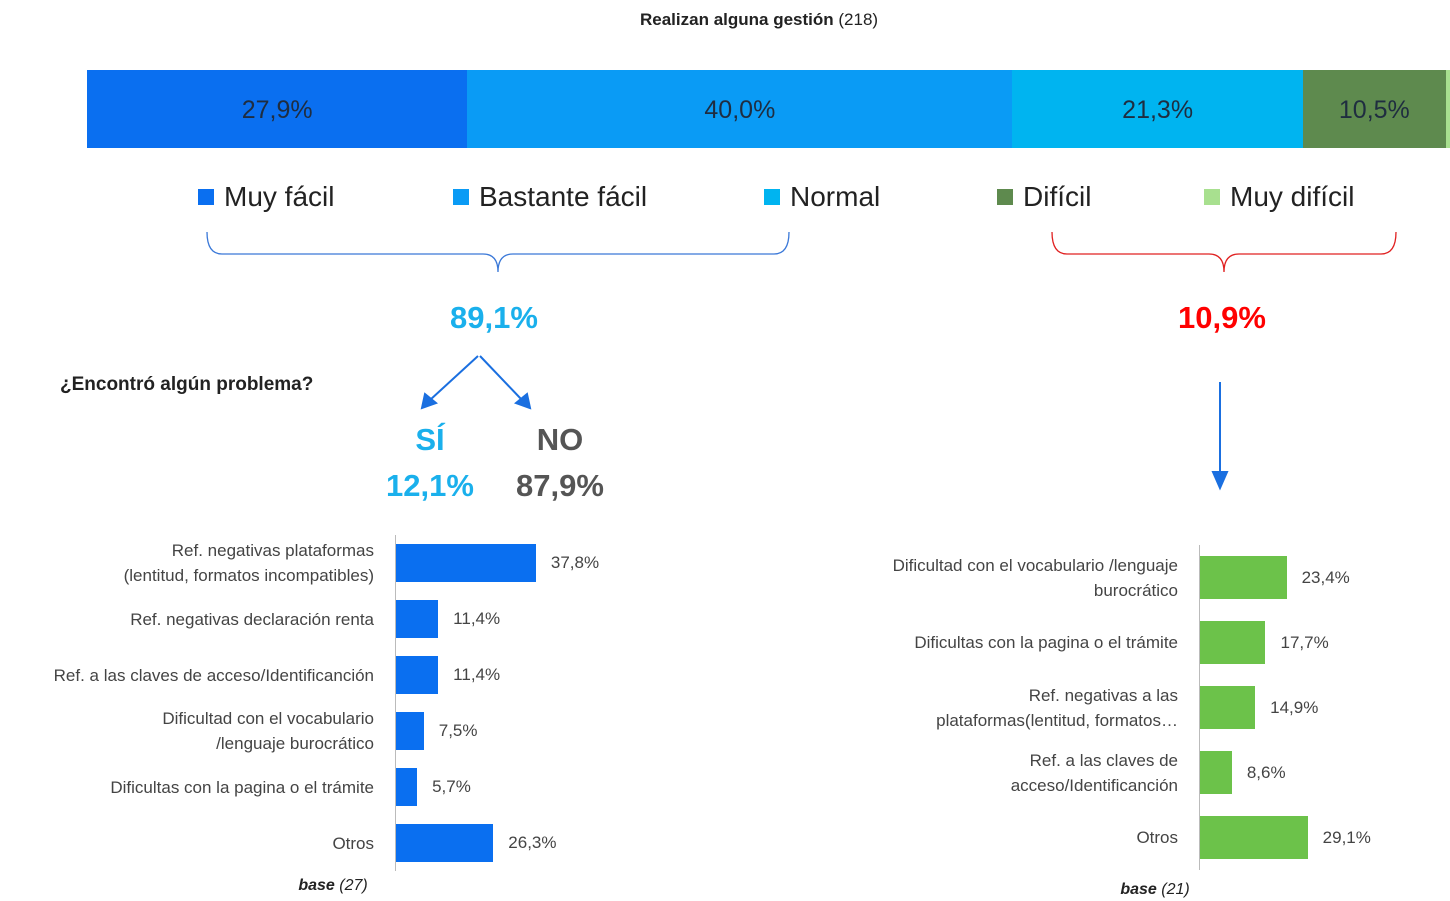 Image resolution: width=1450 pixels, height=901 pixels. I want to click on bracket-easy, so click(498, 252).